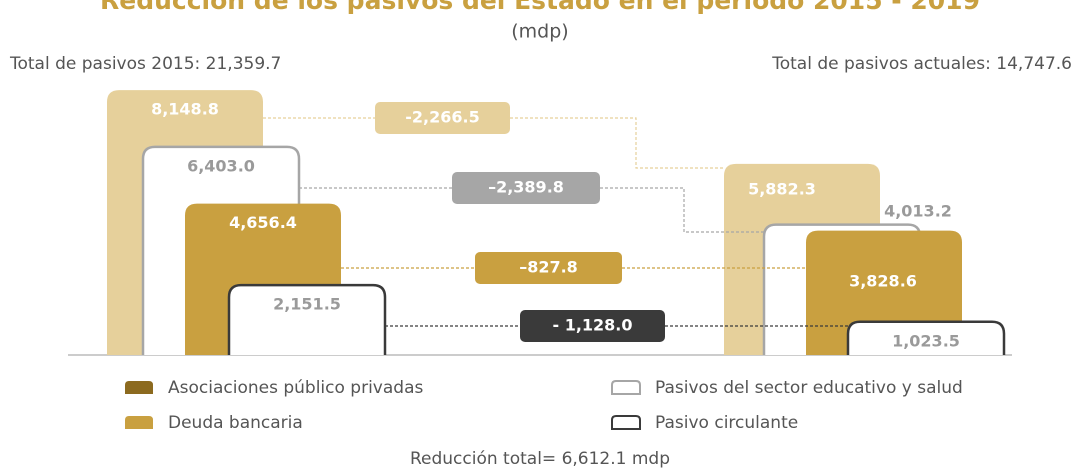 This screenshot has width=1079, height=472. Describe the element at coordinates (726, 423) in the screenshot. I see `legend-label: Pasivo circulante` at that location.